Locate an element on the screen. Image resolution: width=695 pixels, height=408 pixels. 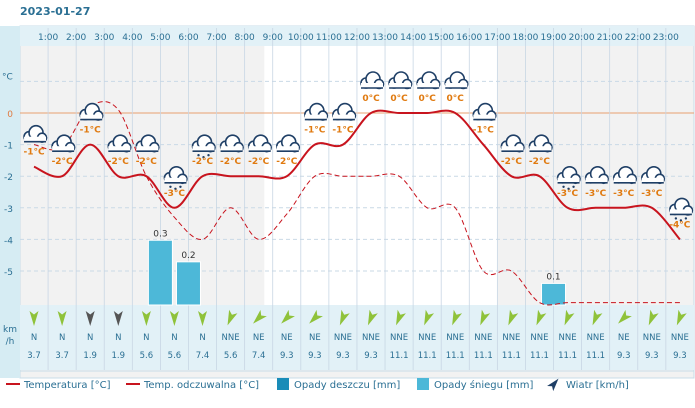
hour-label: 14:00 is located at coordinates (413, 38).